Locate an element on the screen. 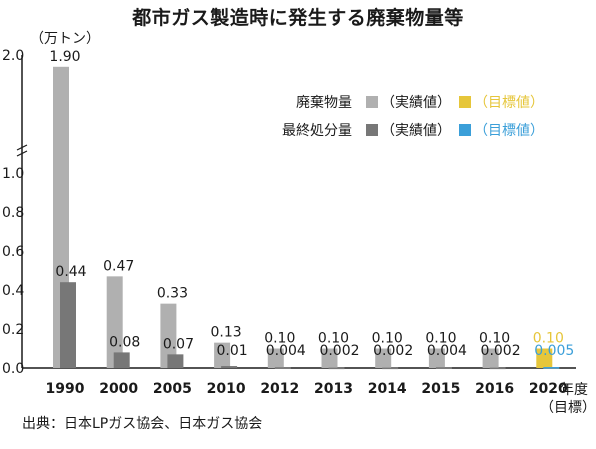  x-tick-label: 1990 is located at coordinates (65, 389).